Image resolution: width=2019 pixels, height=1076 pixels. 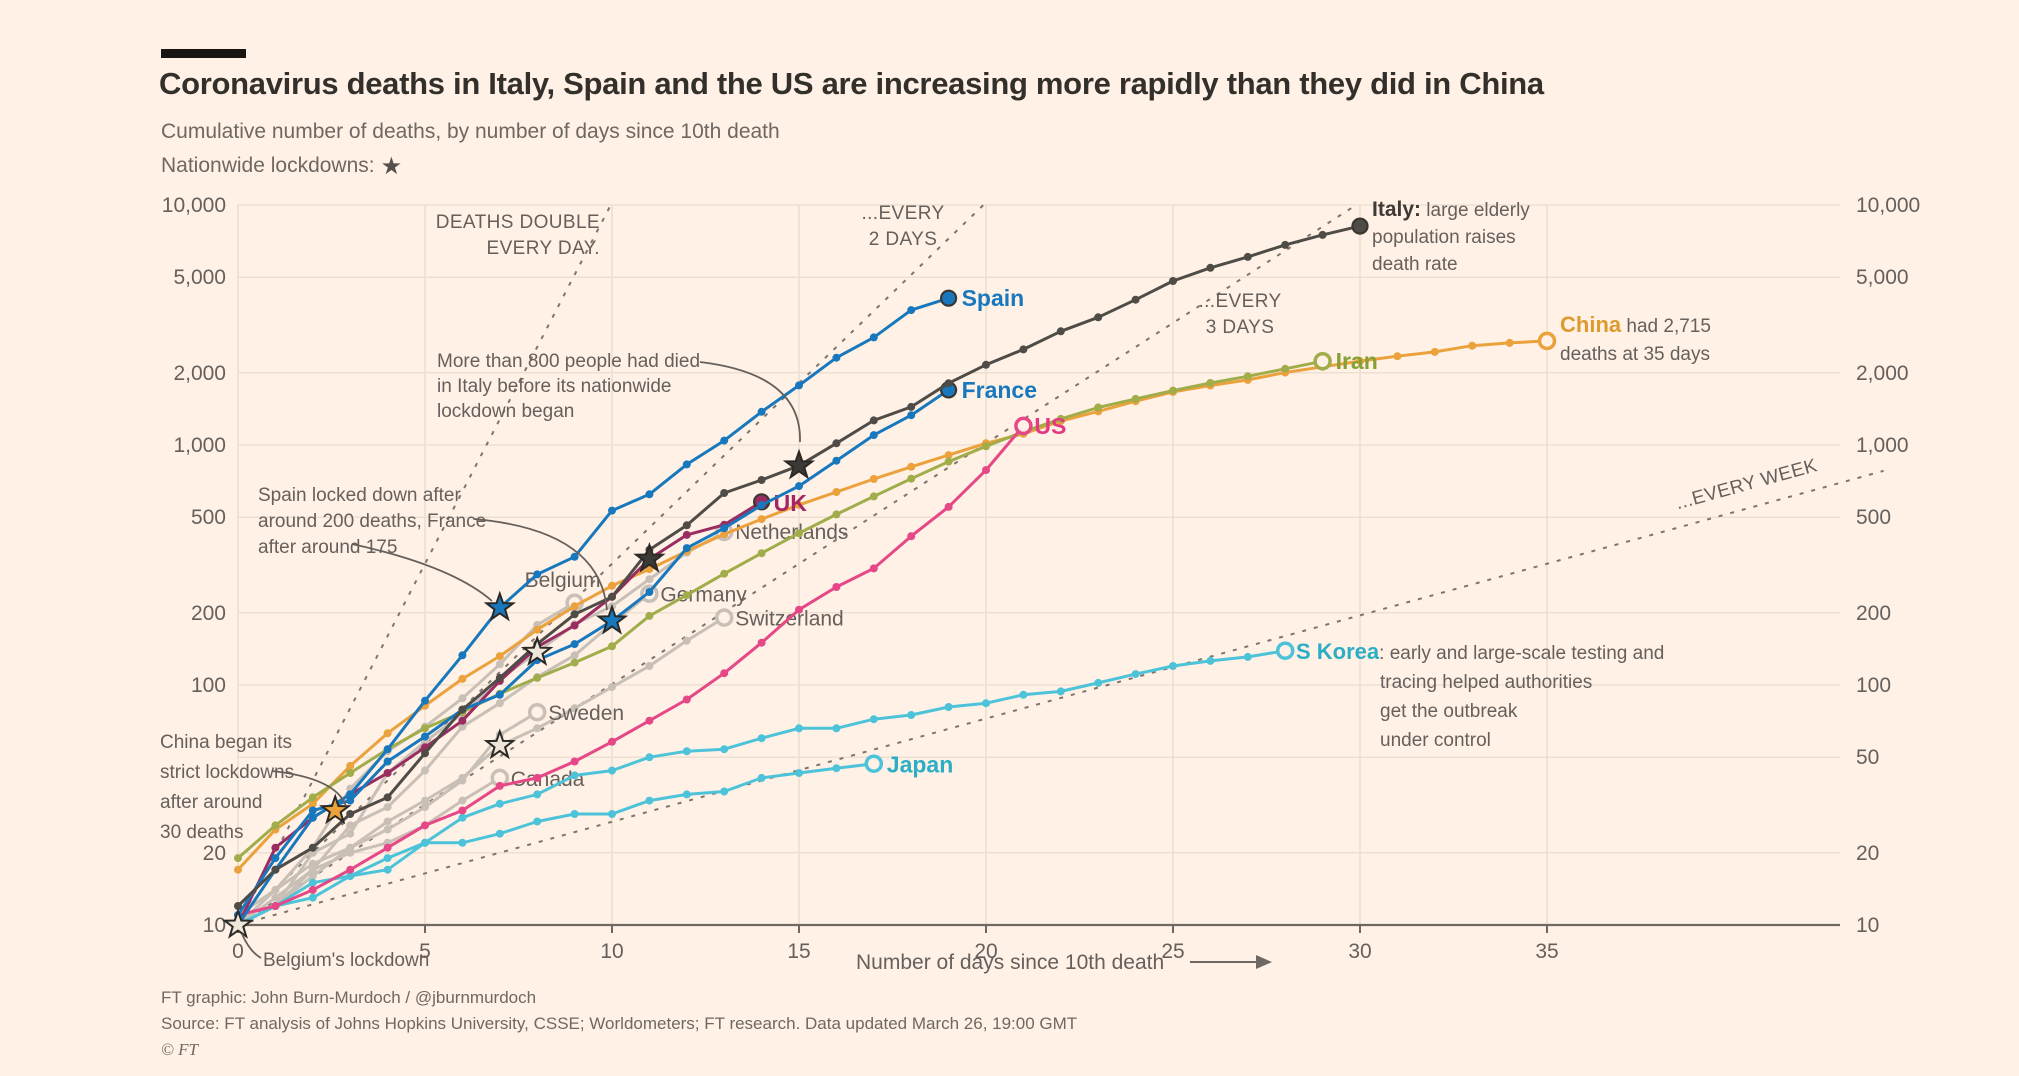 I want to click on annotation-skorea-note-line-2: get the outbreak, so click(x=1449, y=711).